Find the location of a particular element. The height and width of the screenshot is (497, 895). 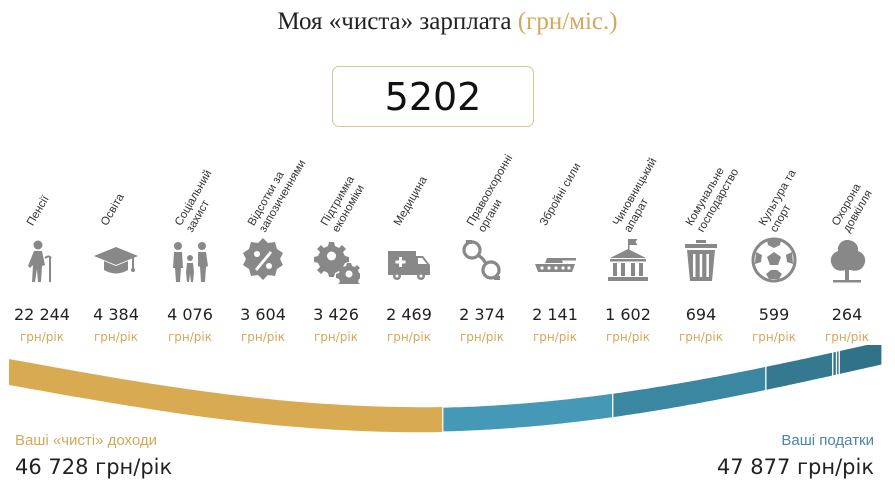

category-amount: 3 426 is located at coordinates (336, 314).